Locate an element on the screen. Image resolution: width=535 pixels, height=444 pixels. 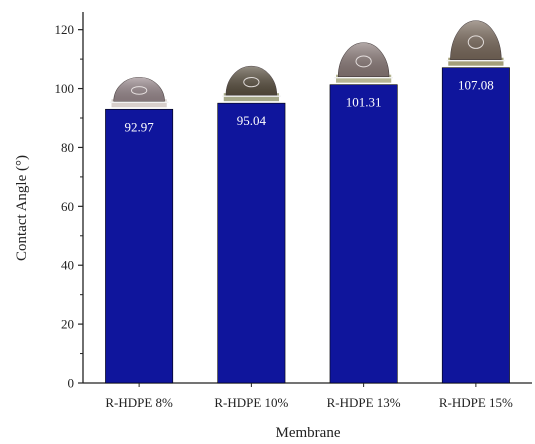
y-tick-label: 120 is located at coordinates (65, 29).